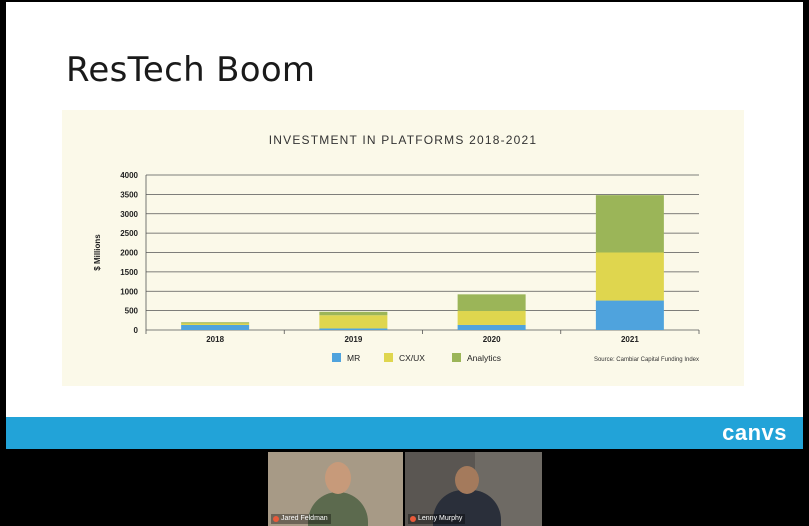 The width and height of the screenshot is (809, 526). What do you see at coordinates (129, 291) in the screenshot?
I see `y-tick-label: 1000` at bounding box center [129, 291].